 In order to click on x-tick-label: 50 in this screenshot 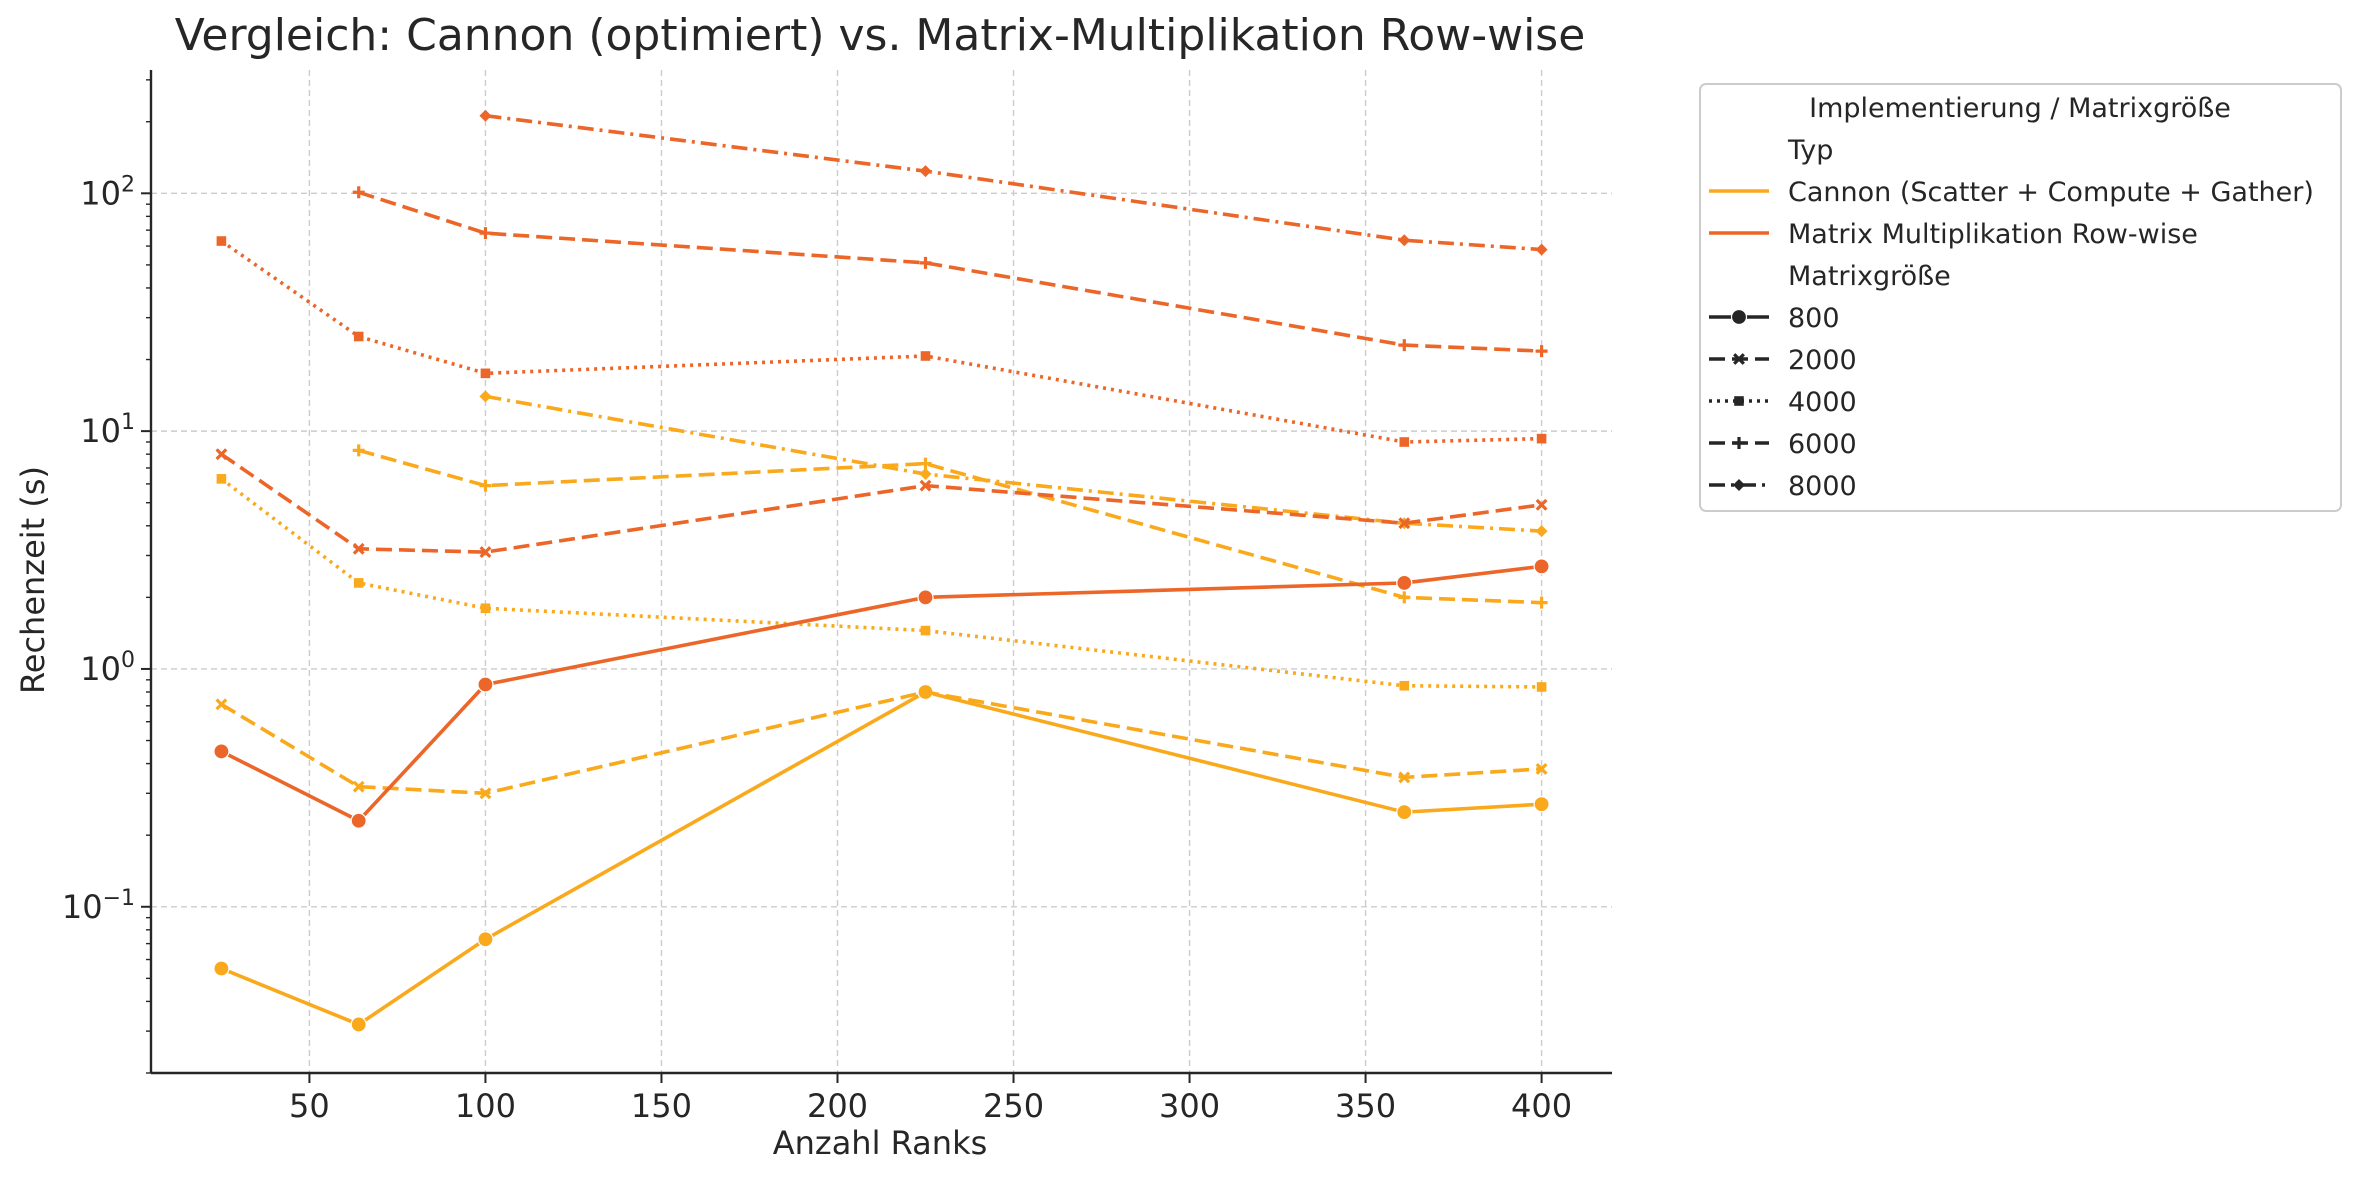, I will do `click(309, 1106)`.